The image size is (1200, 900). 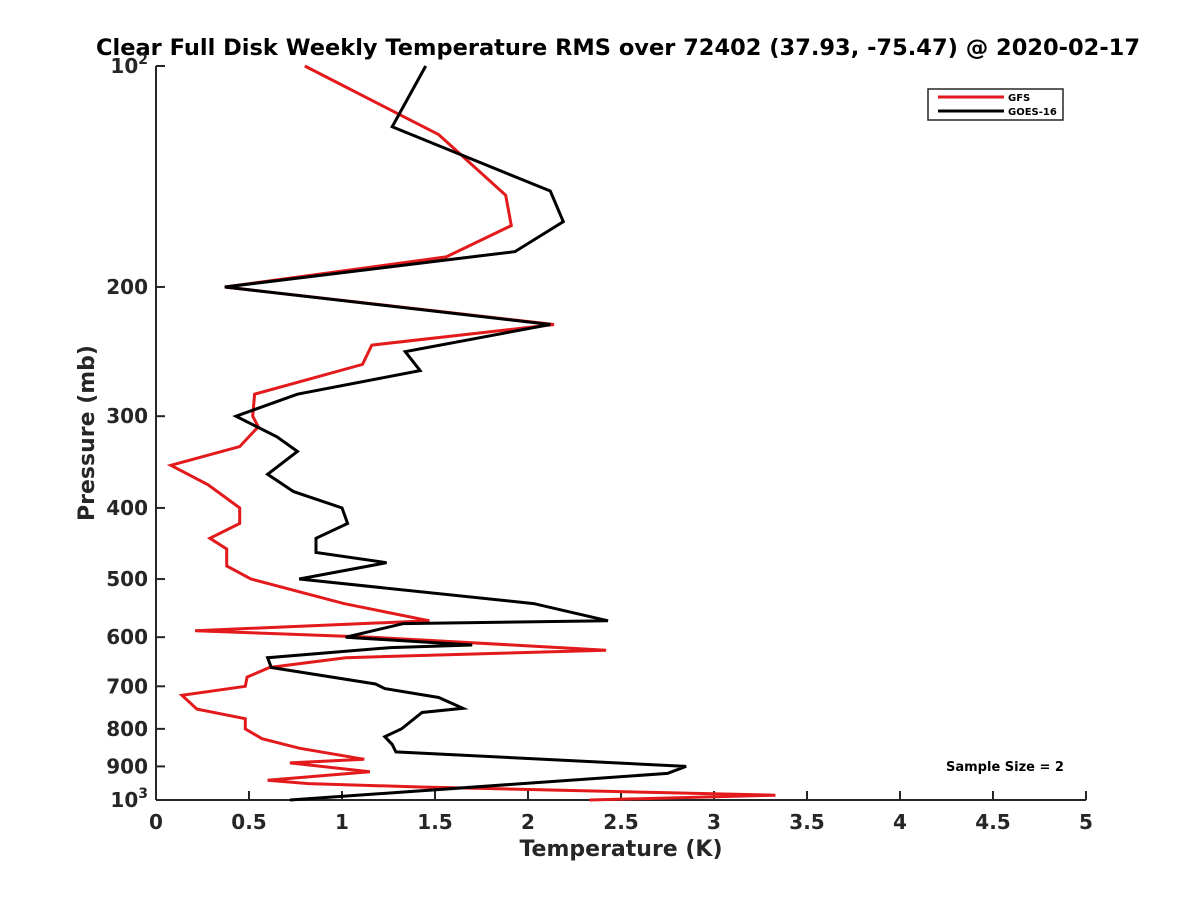 I want to click on y-tick-label: 200, so click(x=127, y=287).